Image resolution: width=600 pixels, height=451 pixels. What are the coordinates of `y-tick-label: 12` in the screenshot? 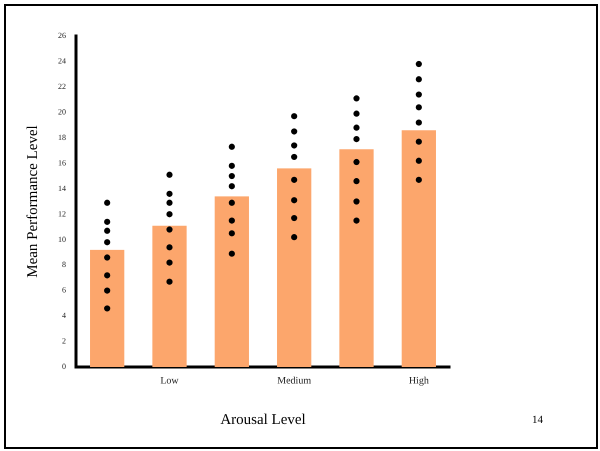 It's located at (62, 213).